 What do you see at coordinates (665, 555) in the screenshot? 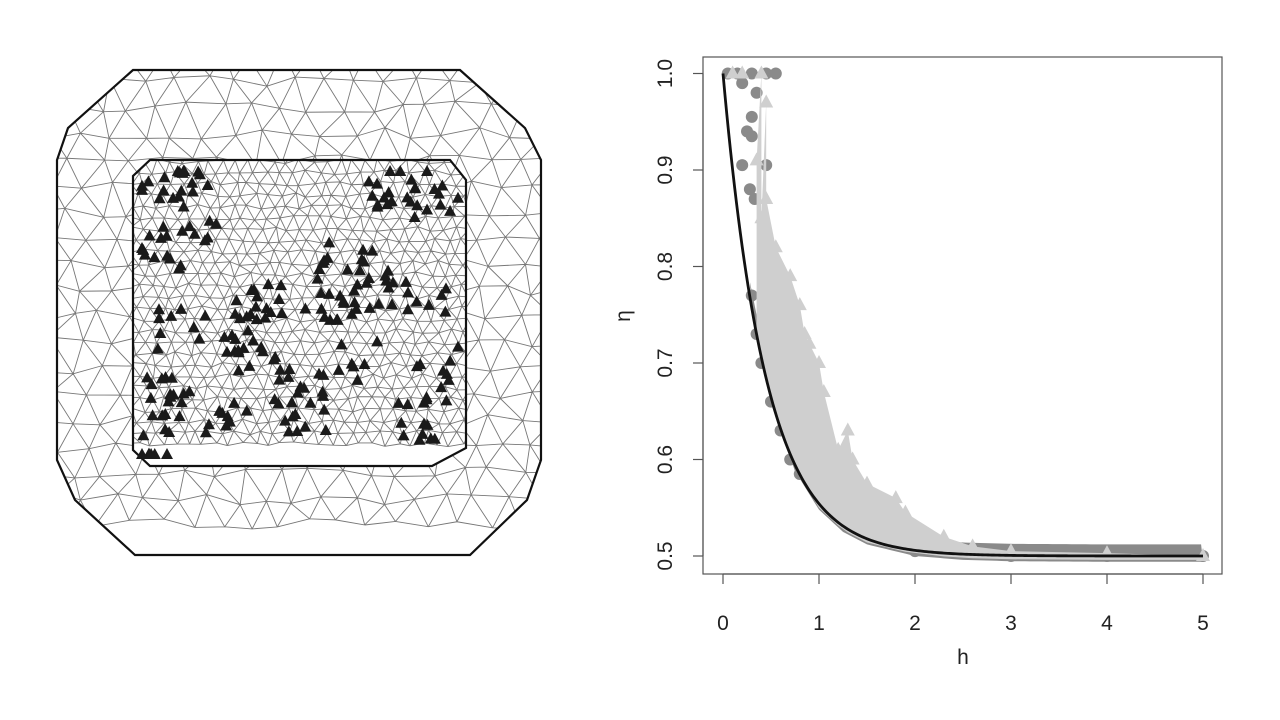
I see `y-tick-label: 0.5` at bounding box center [665, 555].